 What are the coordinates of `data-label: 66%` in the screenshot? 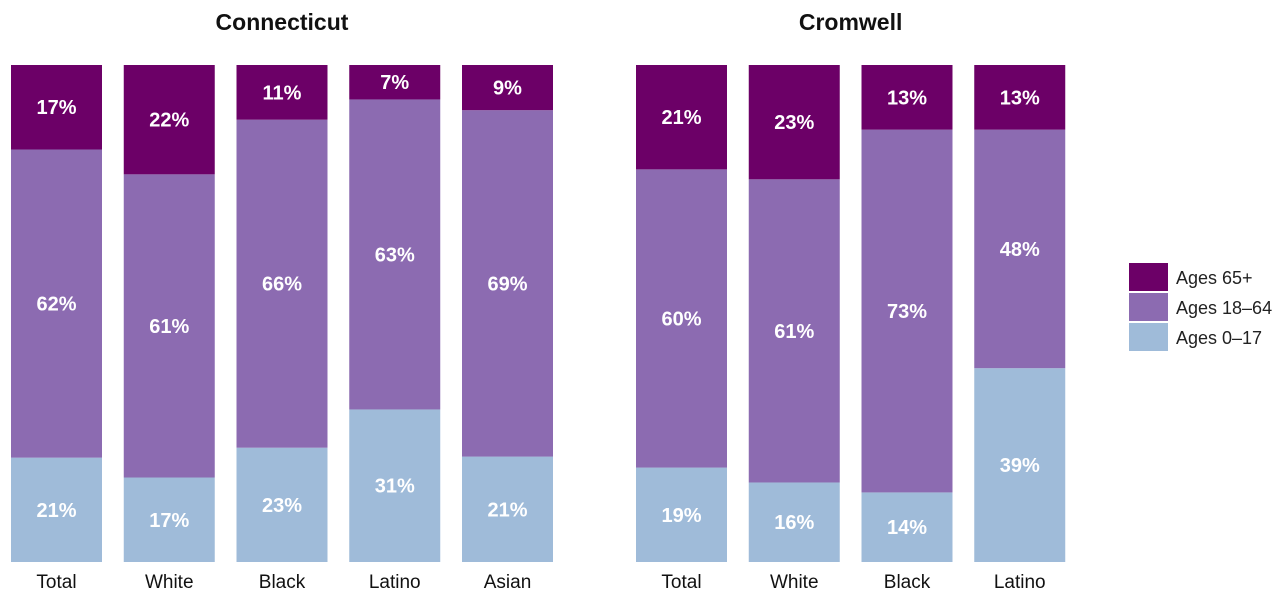 It's located at (282, 285).